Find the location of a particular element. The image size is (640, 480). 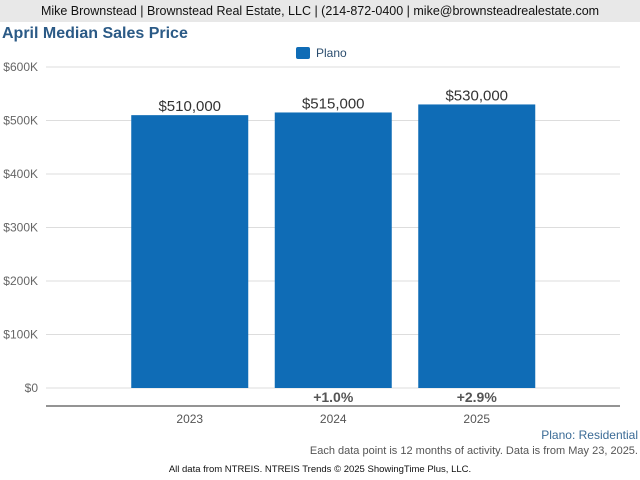

chart-title: April Median Sales Price is located at coordinates (95, 33).